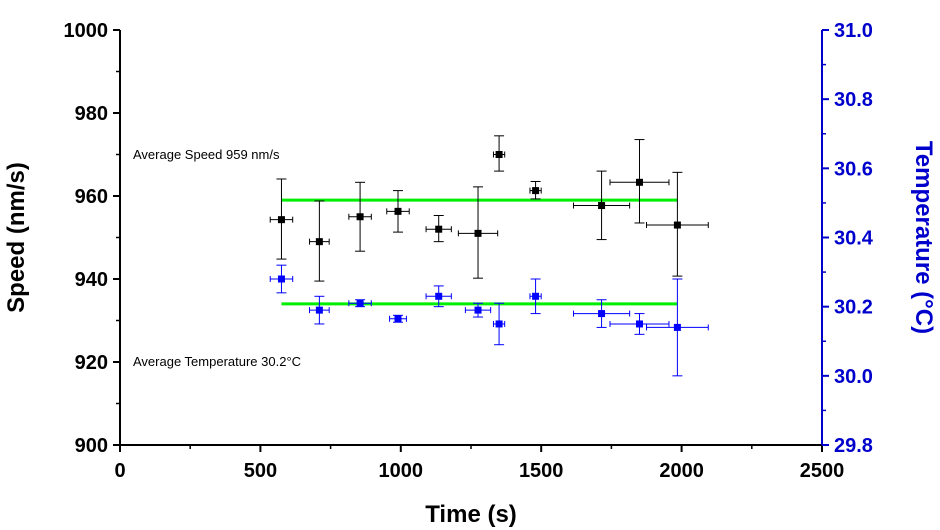 This screenshot has width=940, height=530. Describe the element at coordinates (260, 471) in the screenshot. I see `x-tick-label: 500` at that location.